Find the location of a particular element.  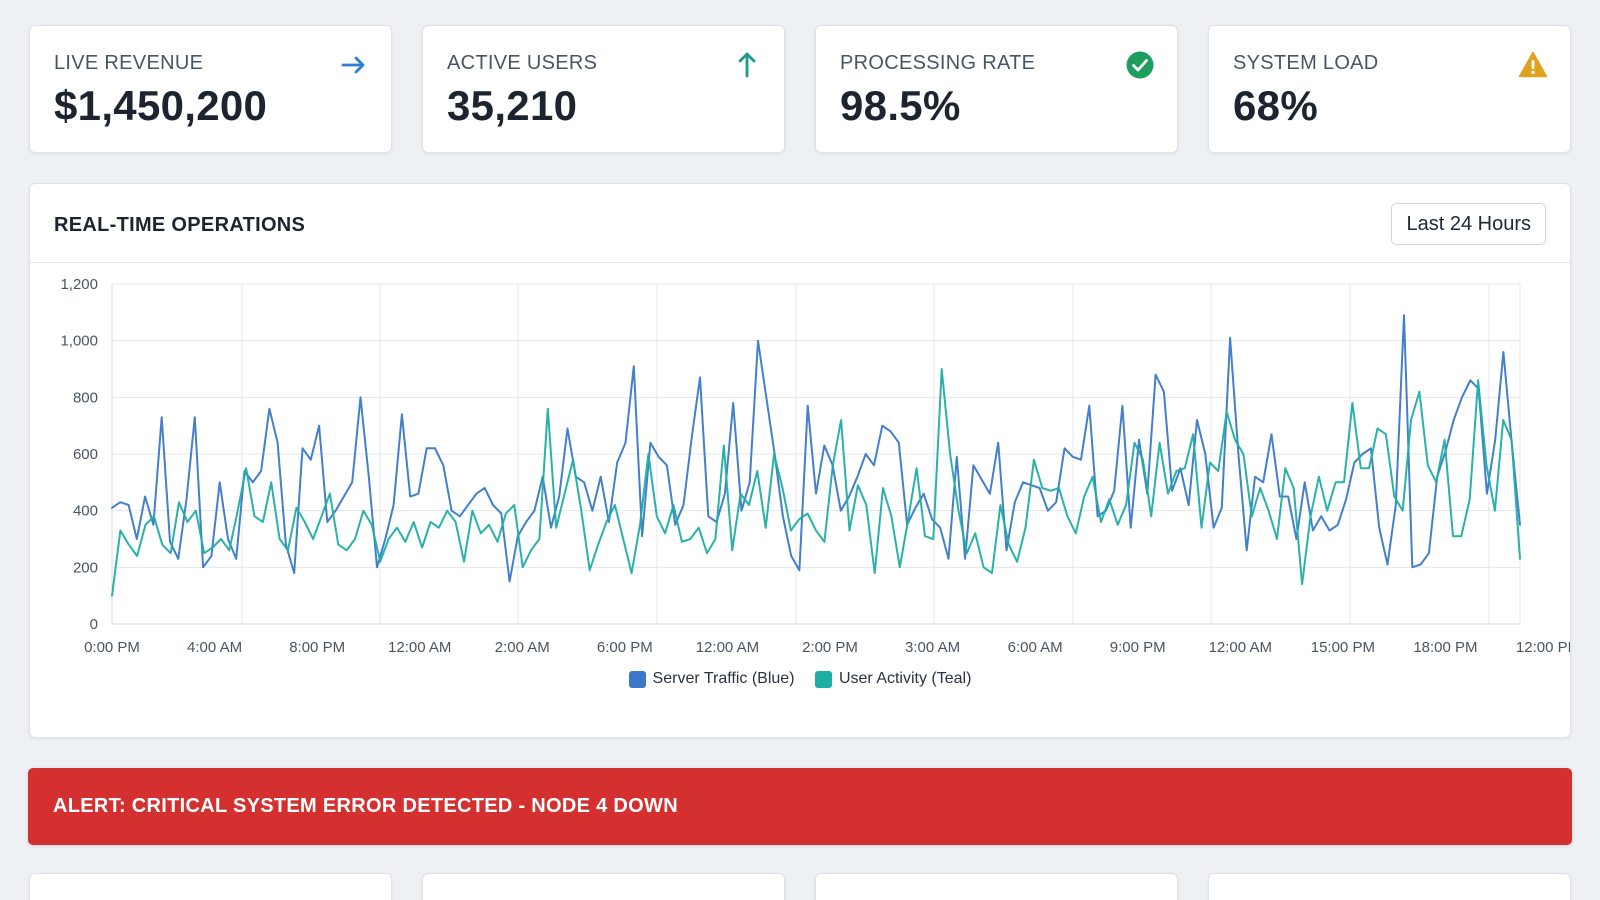

kpi-value: $1,450,200 is located at coordinates (161, 105).